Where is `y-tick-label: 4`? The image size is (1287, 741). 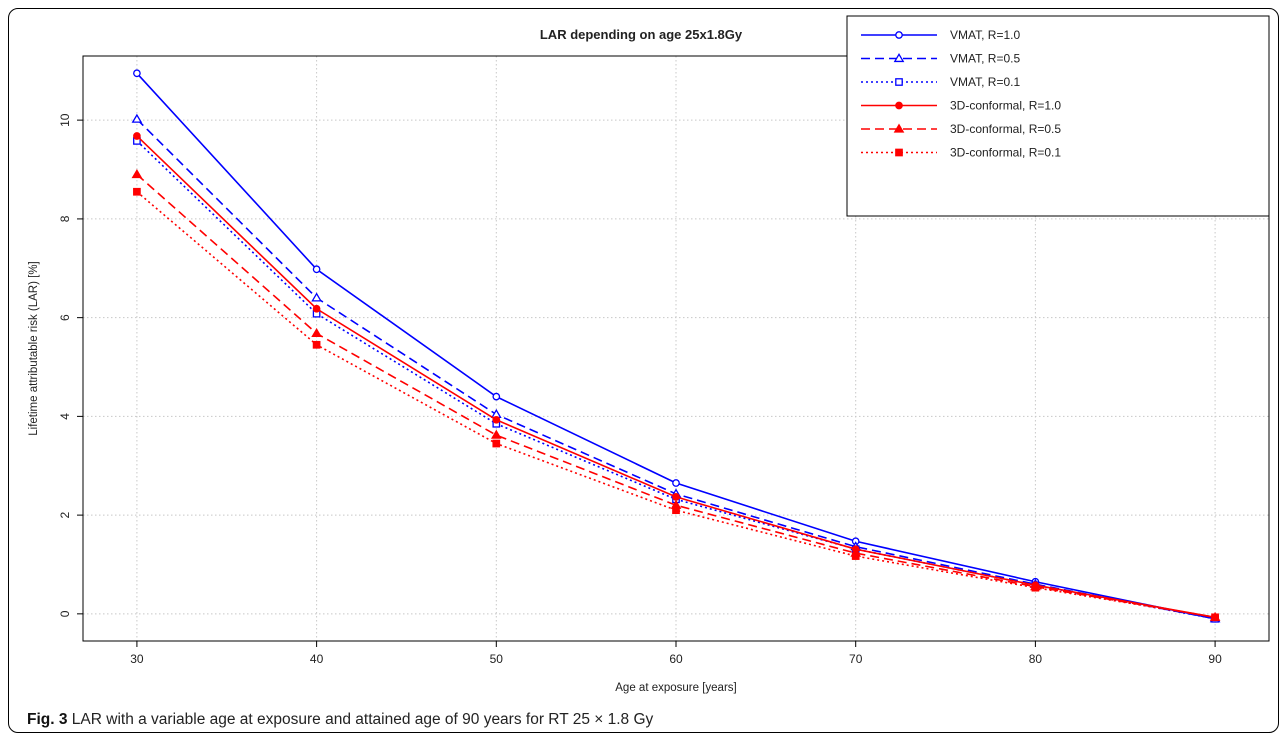 y-tick-label: 4 is located at coordinates (65, 416).